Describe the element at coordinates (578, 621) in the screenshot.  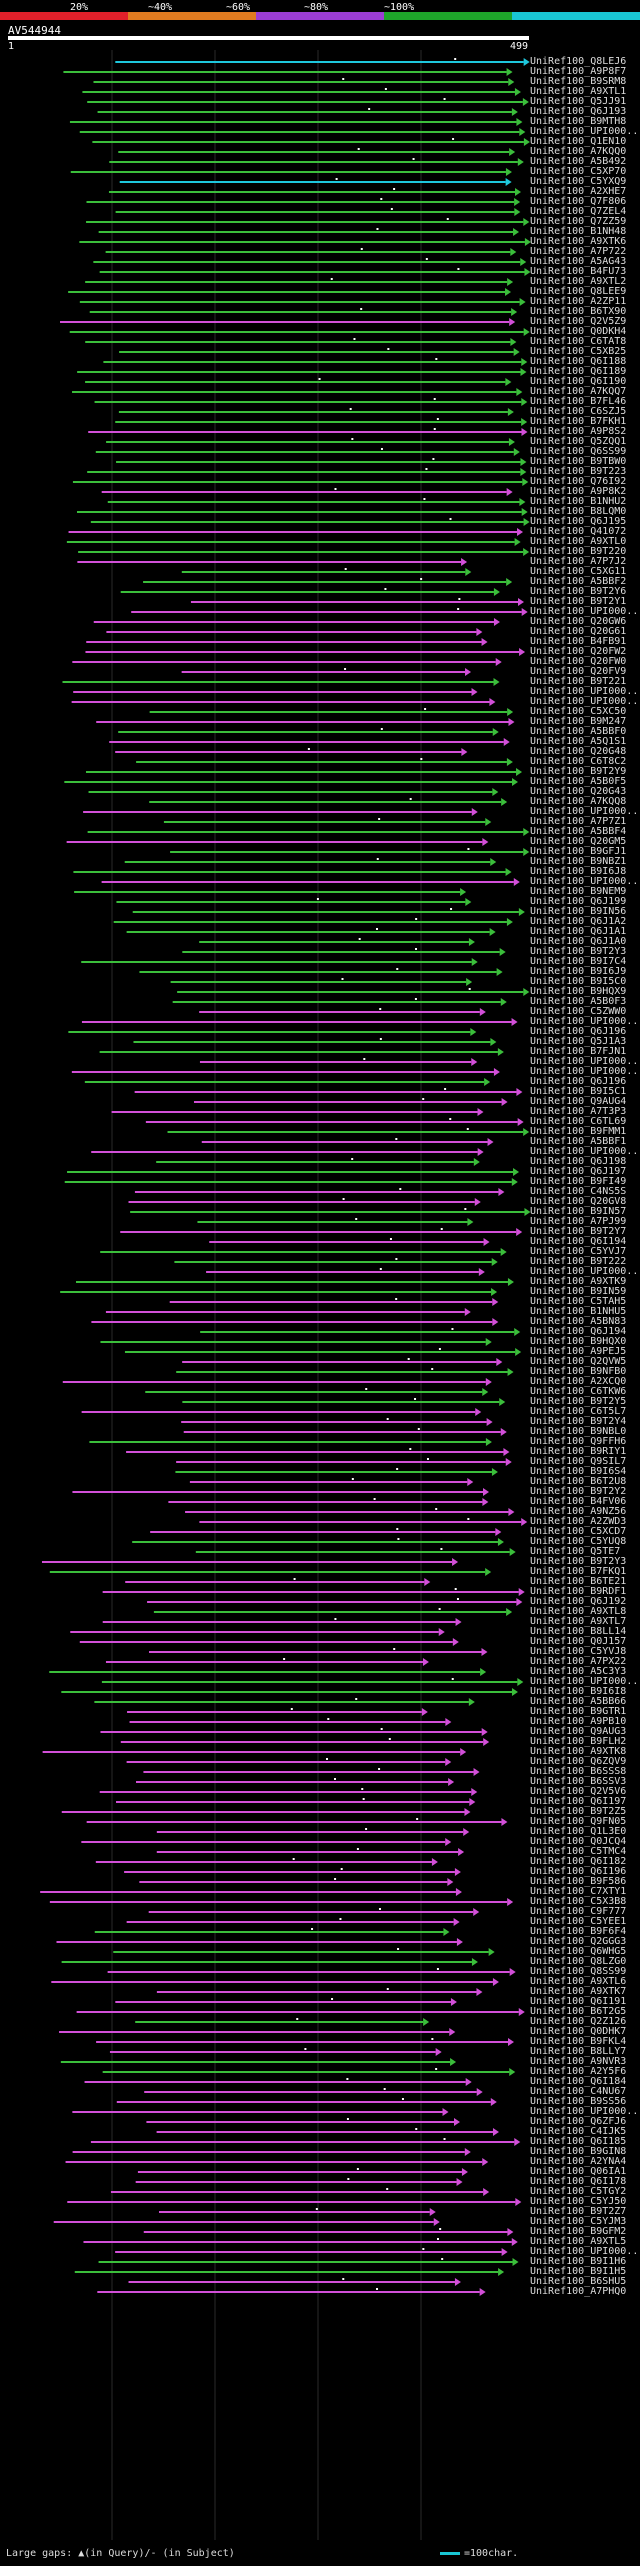
I see `hit-label: UniRef100_Q20GW6` at that location.